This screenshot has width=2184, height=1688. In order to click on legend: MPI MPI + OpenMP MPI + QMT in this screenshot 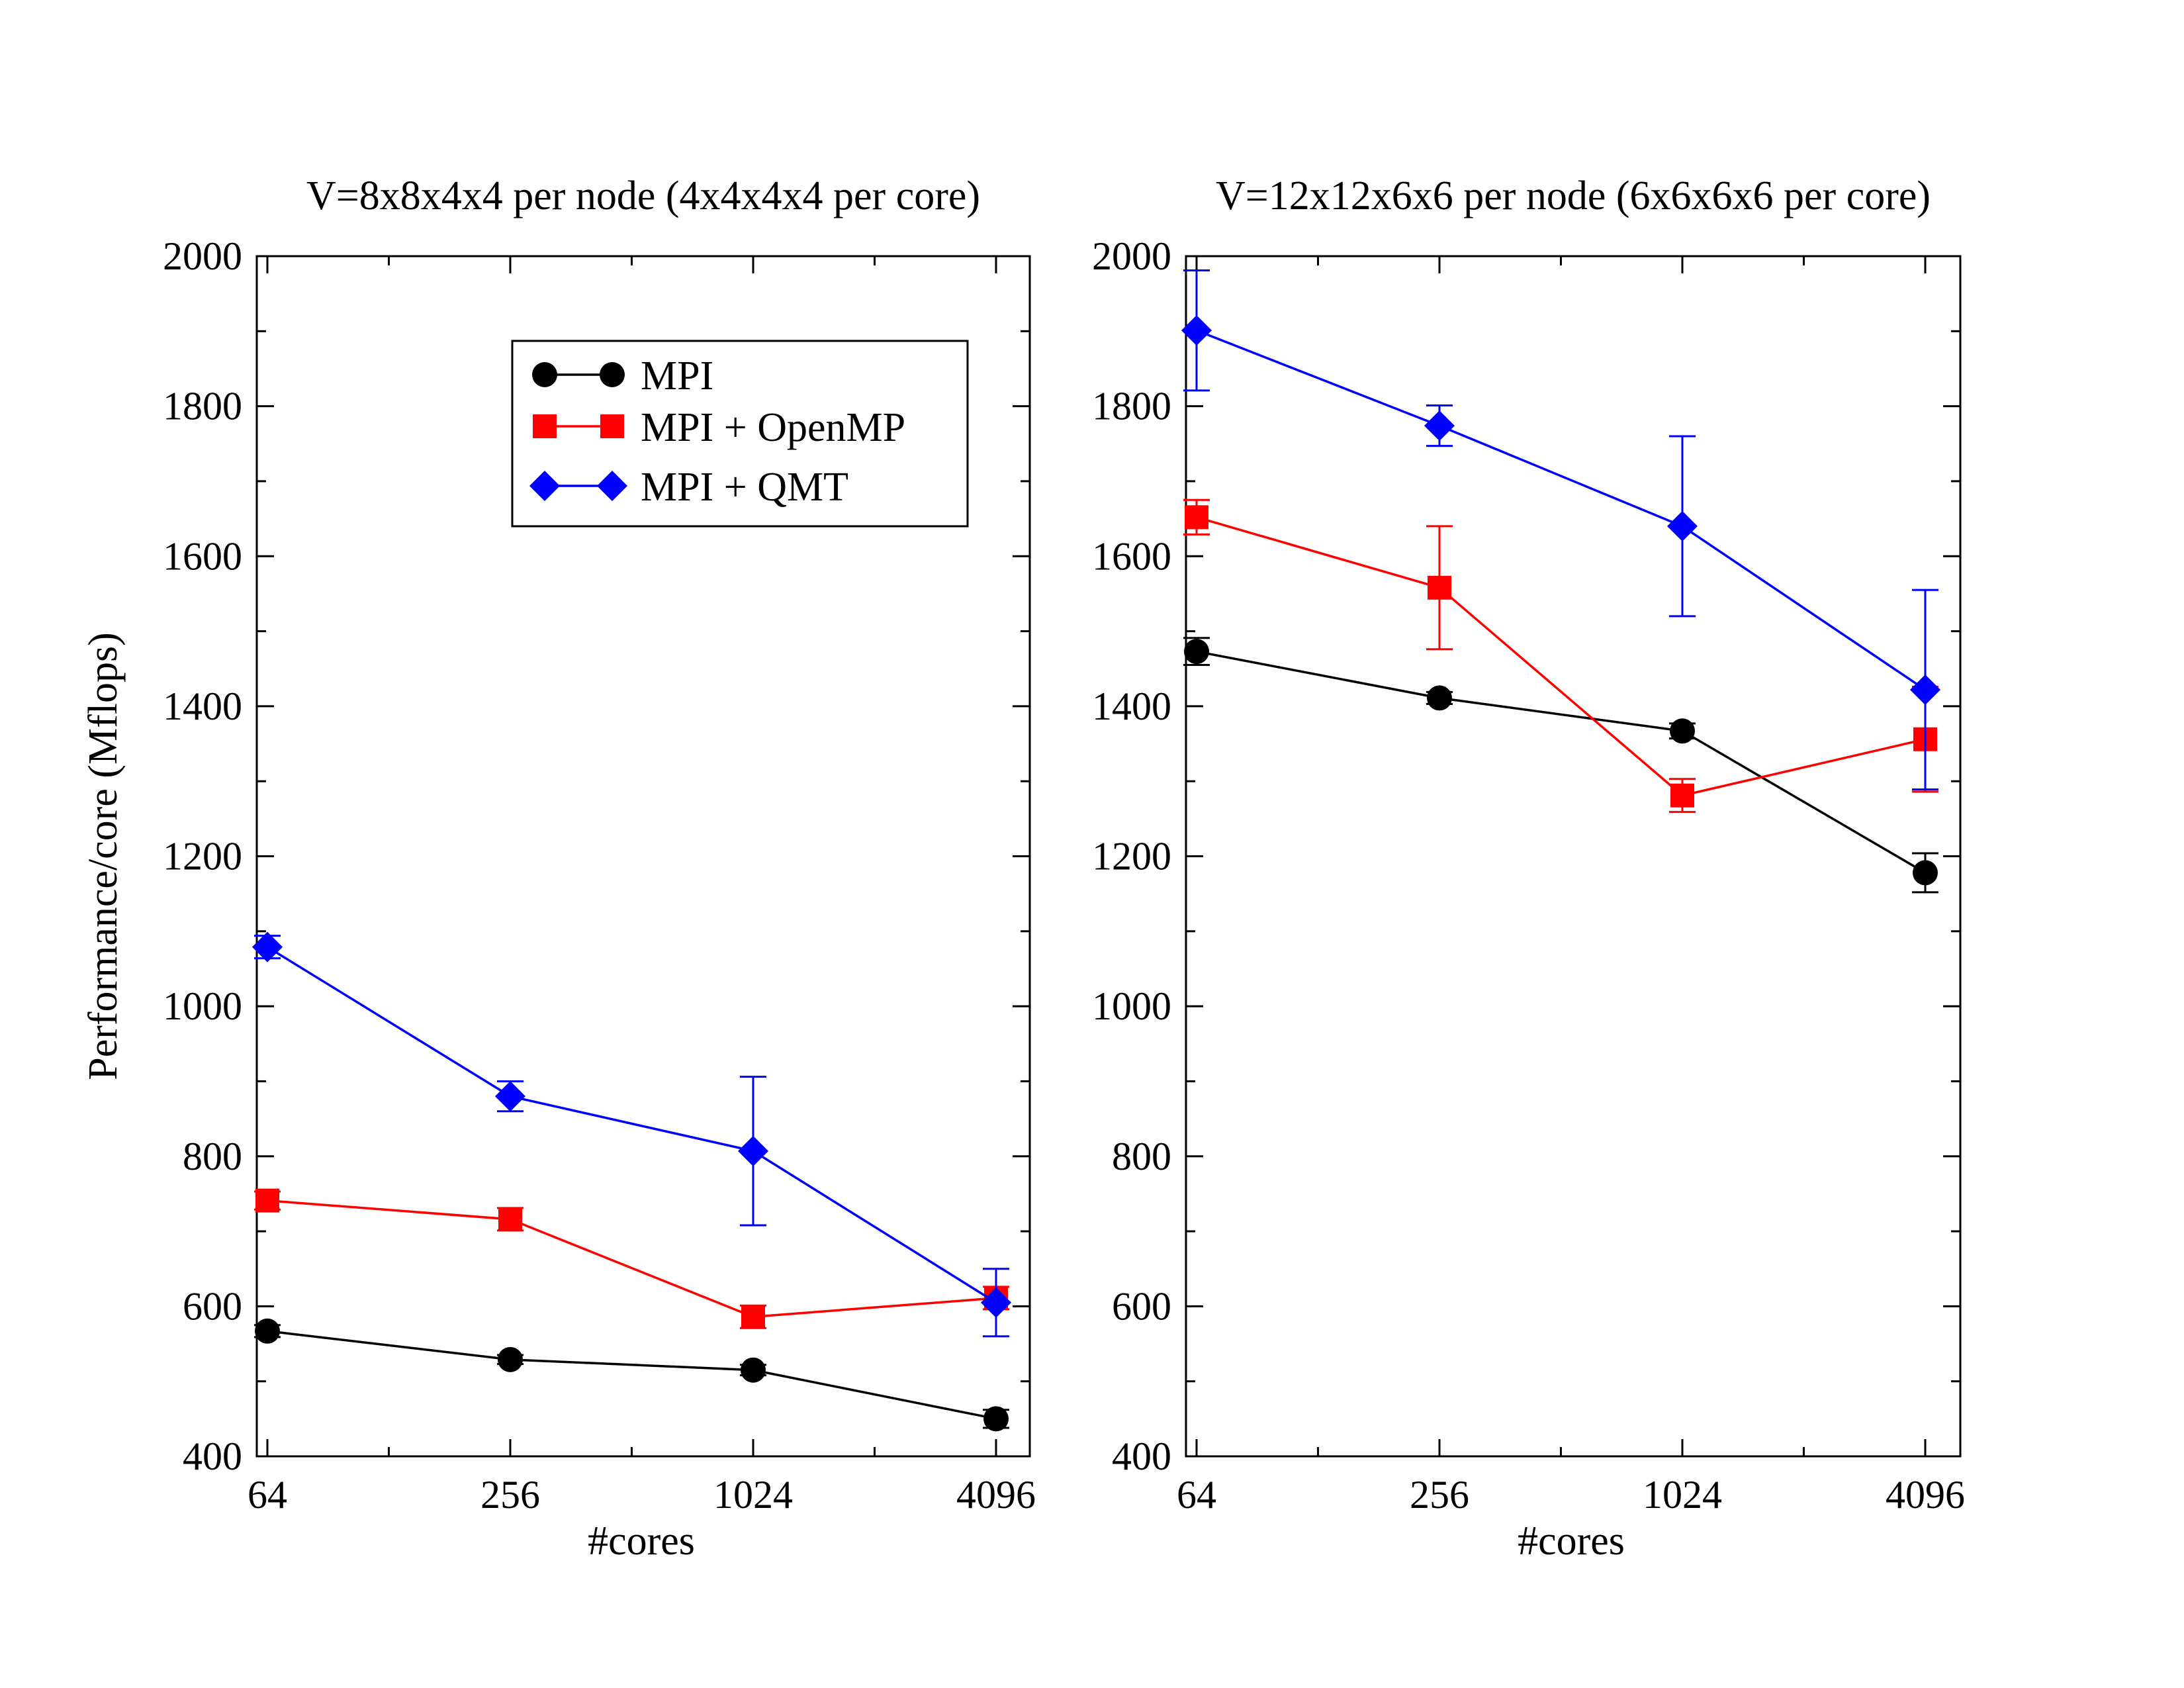, I will do `click(740, 434)`.